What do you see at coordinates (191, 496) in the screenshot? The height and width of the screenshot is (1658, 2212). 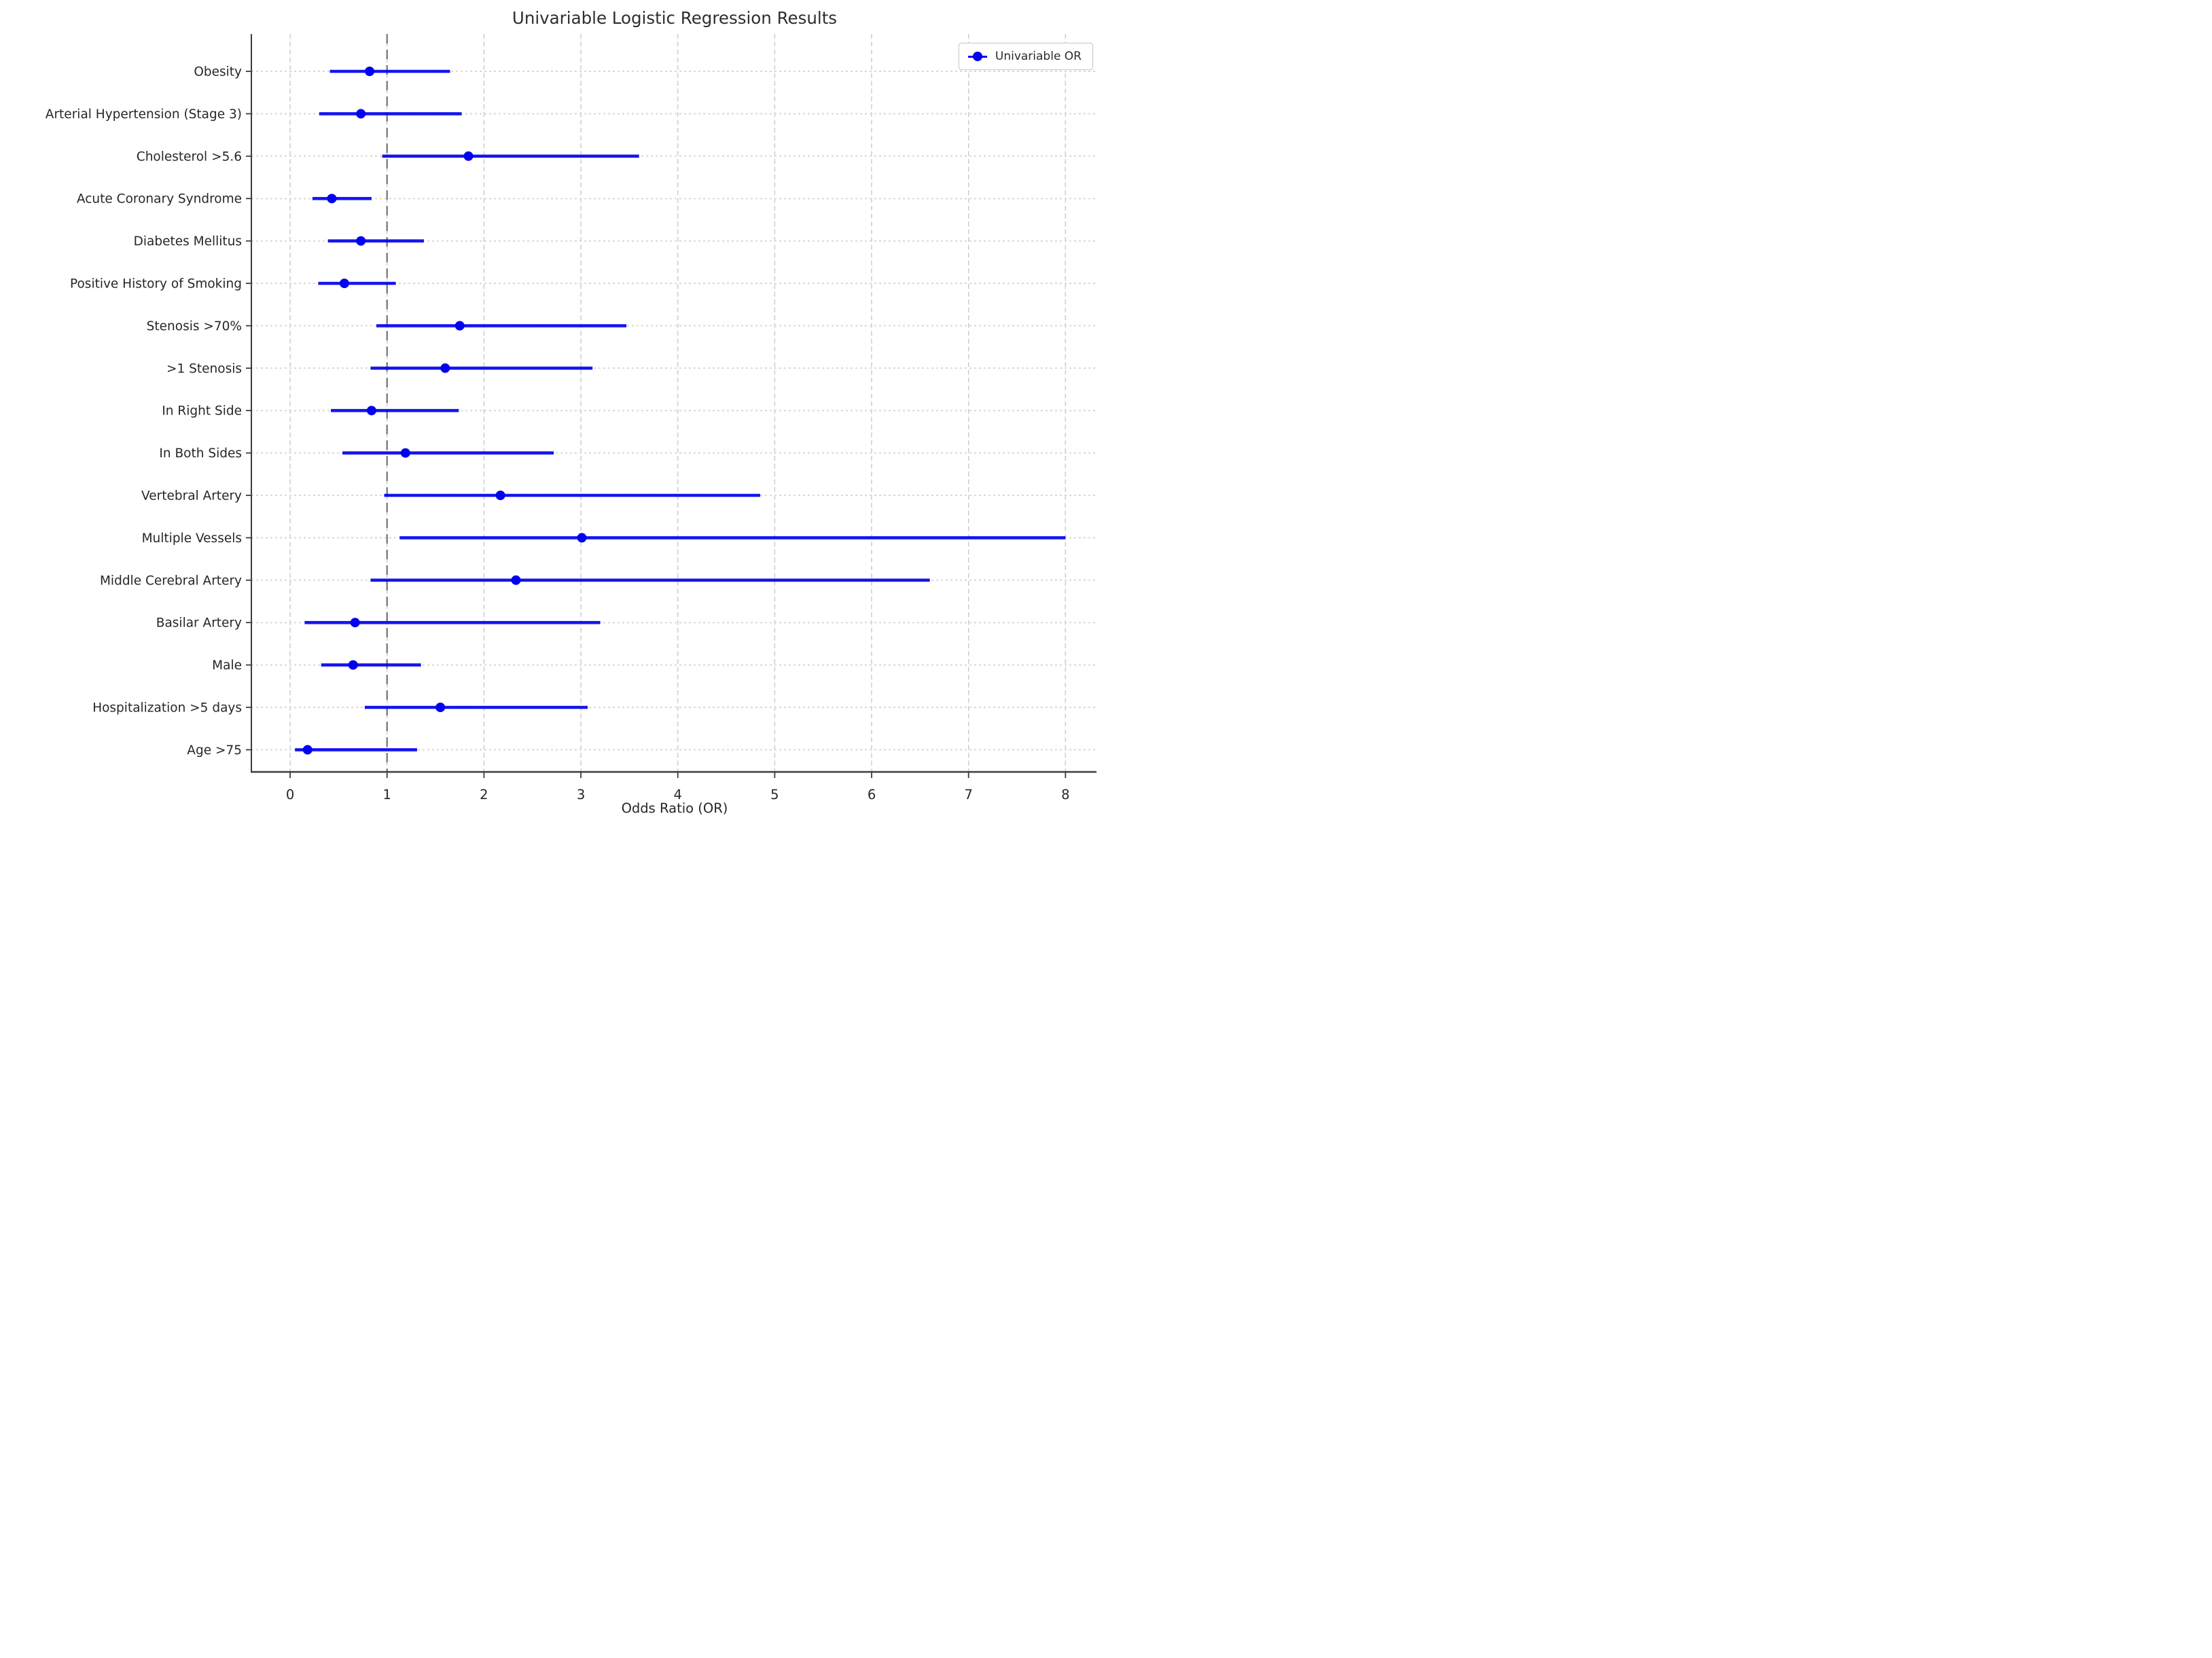 I see `category-label: Vertebral Artery` at bounding box center [191, 496].